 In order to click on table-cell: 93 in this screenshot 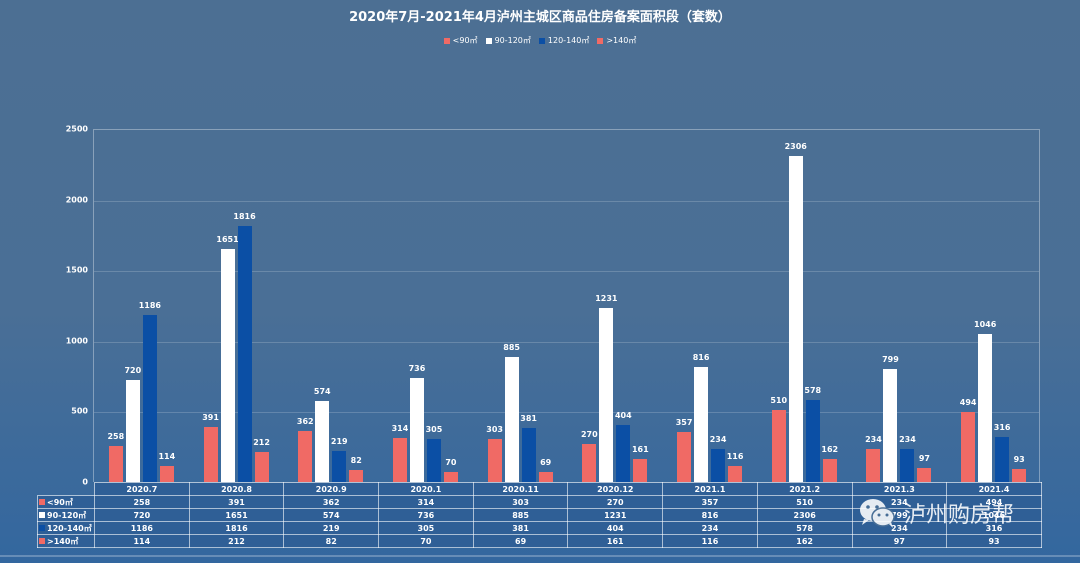, I will do `click(994, 541)`.